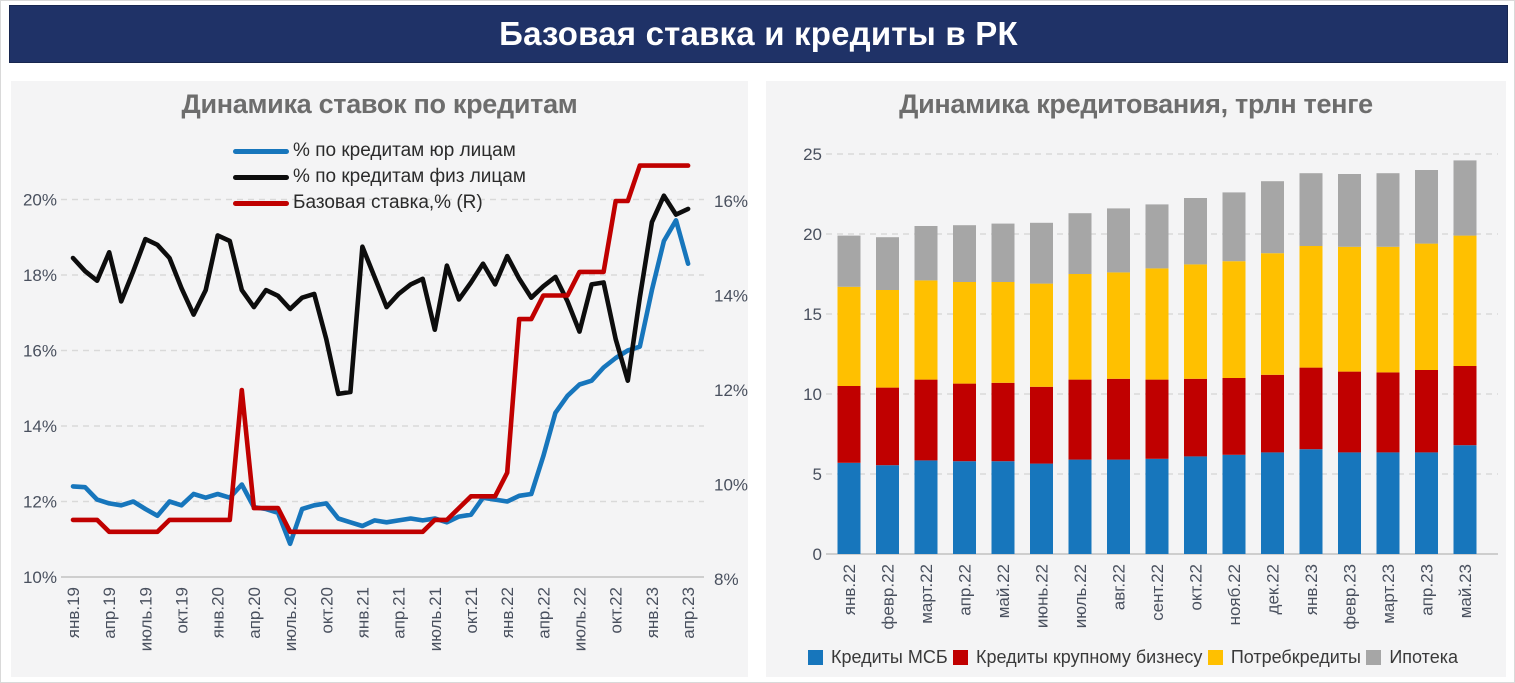 The width and height of the screenshot is (1515, 683). Describe the element at coordinates (1119, 587) in the screenshot. I see `x-axis-tick: авг.22` at that location.